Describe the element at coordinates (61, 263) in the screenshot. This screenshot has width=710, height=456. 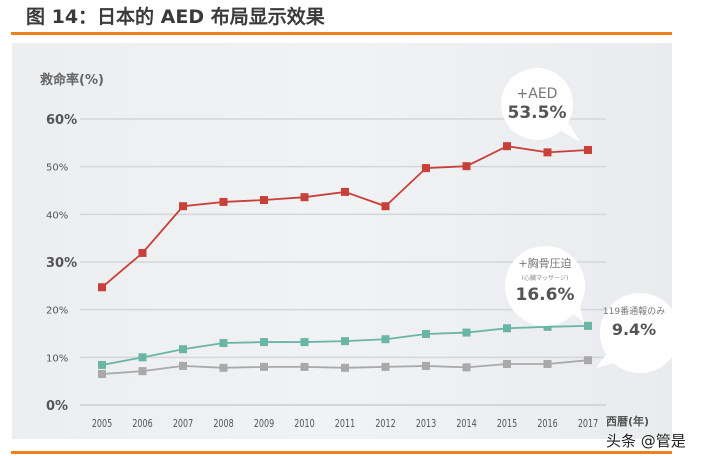
I see `y-tick-label: 30%` at that location.